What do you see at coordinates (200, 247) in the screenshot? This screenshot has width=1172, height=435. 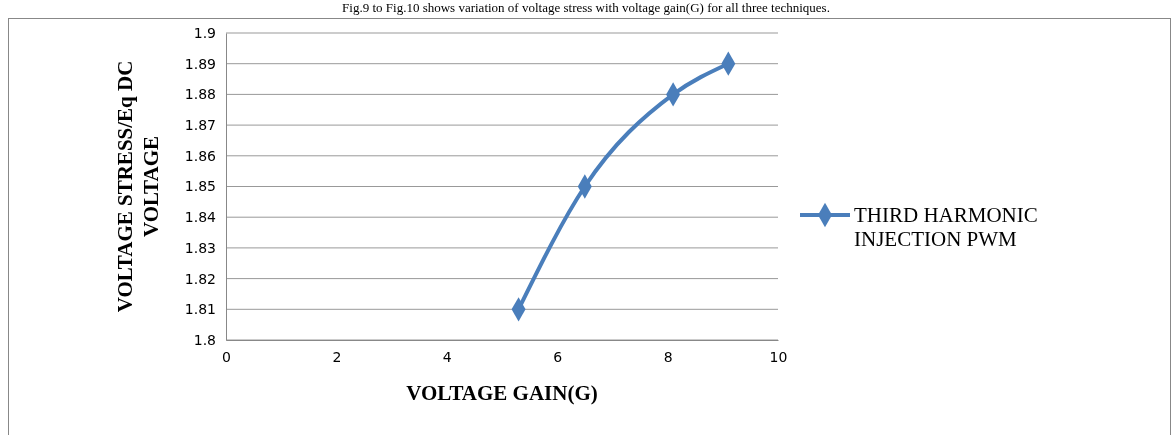 I see `y-tick-label: 1.83` at bounding box center [200, 247].